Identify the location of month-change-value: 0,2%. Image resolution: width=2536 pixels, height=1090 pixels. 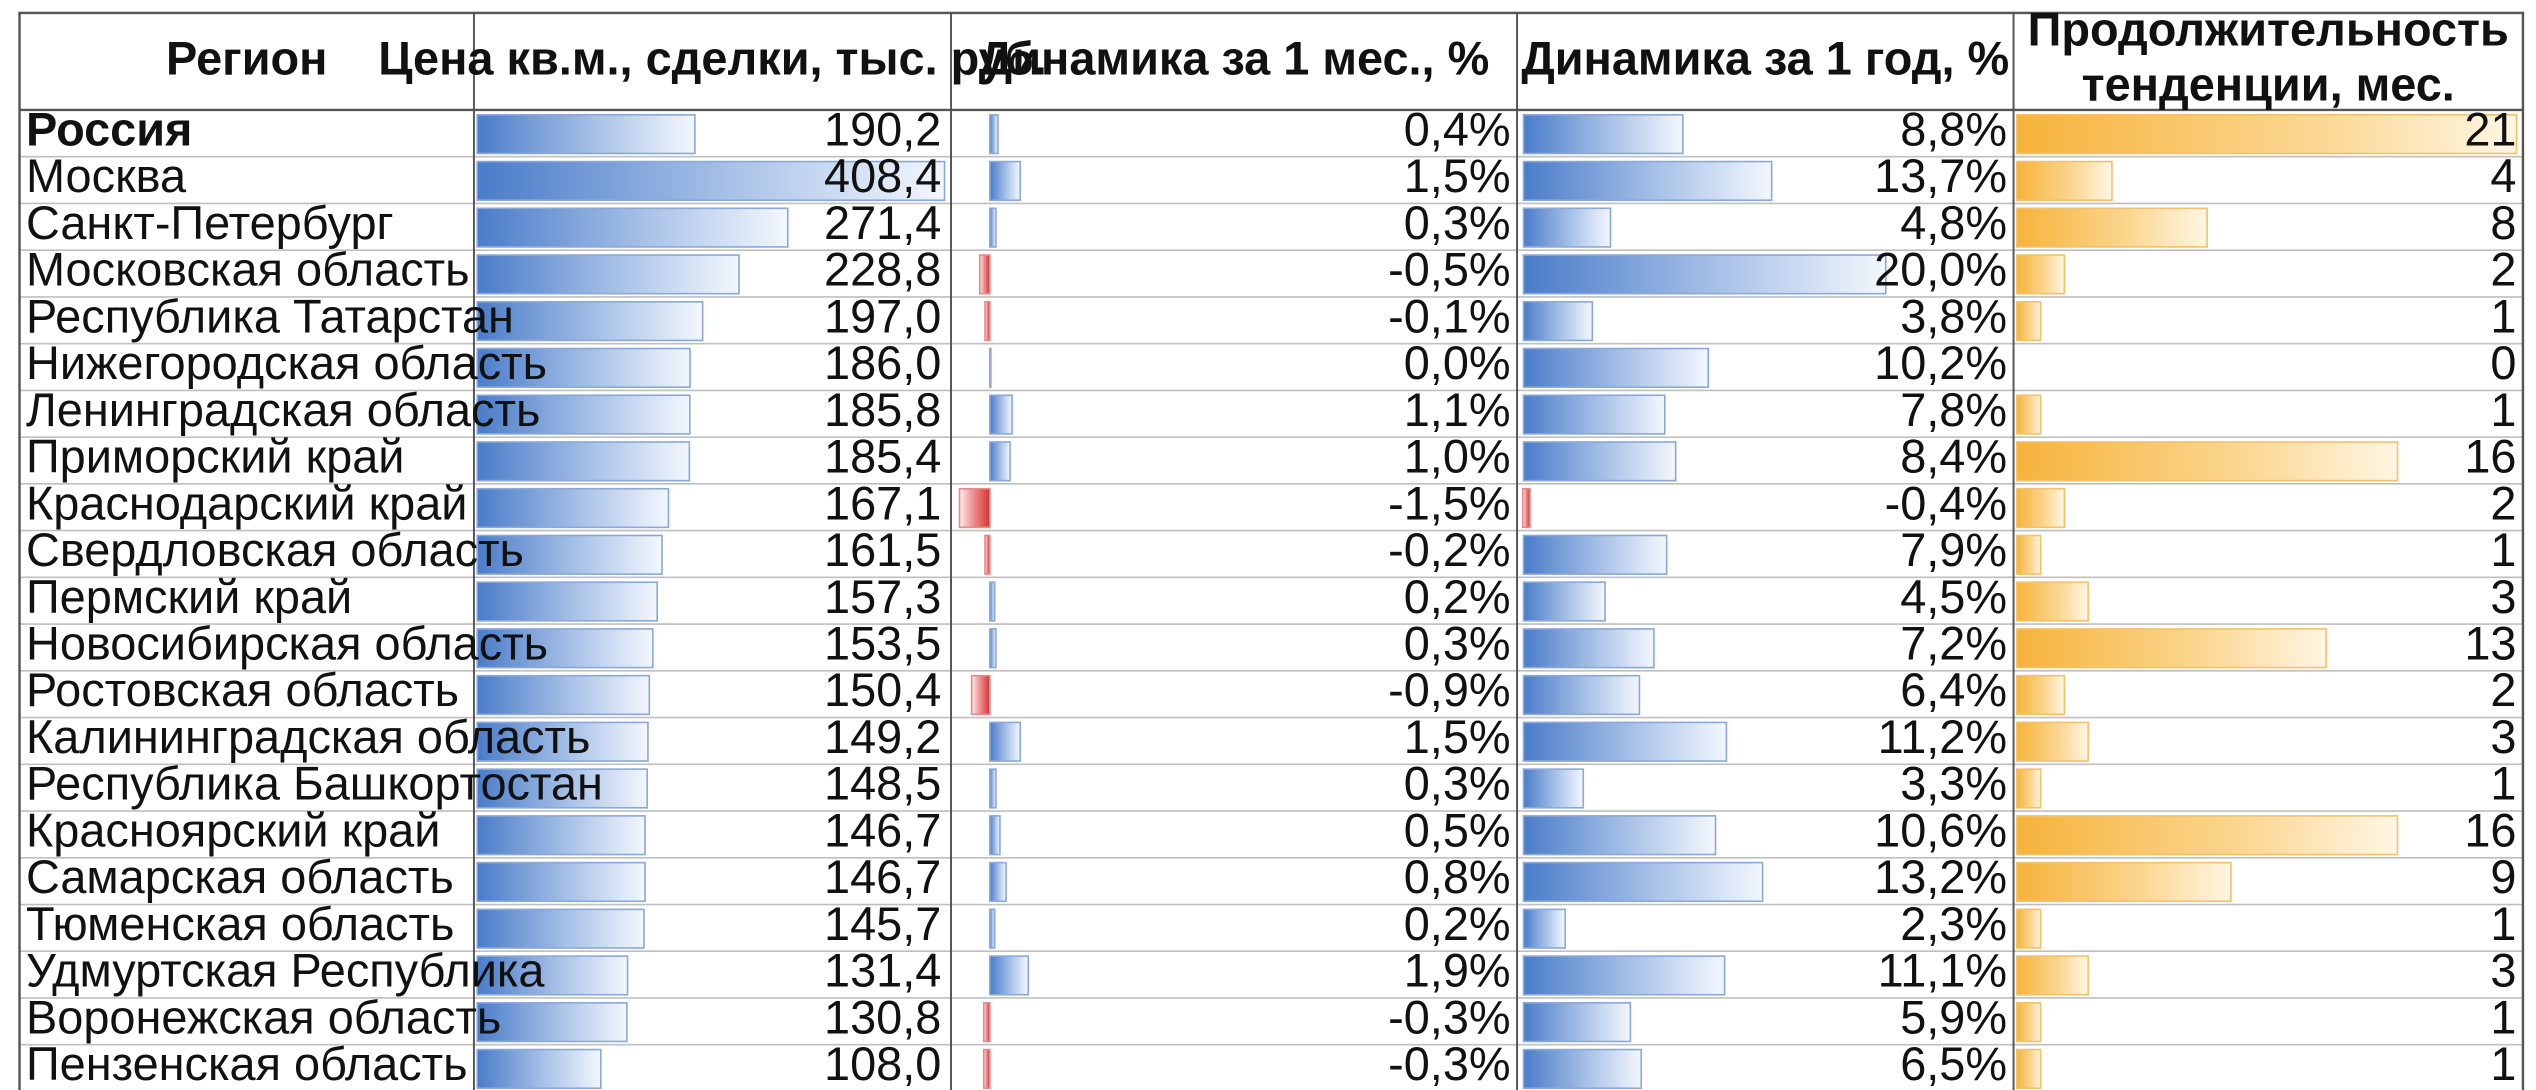
(1457, 597).